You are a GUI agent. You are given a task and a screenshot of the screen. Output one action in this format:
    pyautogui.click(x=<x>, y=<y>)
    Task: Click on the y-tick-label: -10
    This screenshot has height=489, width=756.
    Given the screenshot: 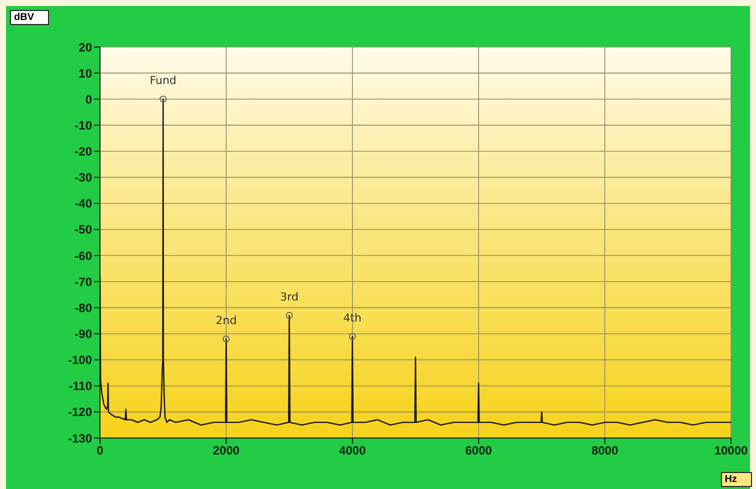 What is the action you would take?
    pyautogui.click(x=83, y=125)
    